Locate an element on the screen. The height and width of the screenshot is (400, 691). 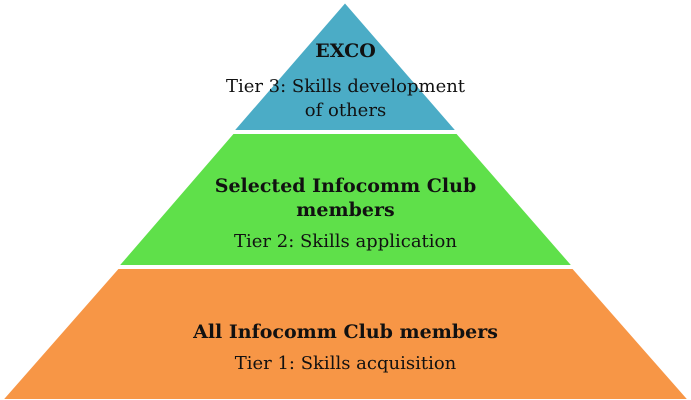
tier-3-shape is located at coordinates (345, 66).